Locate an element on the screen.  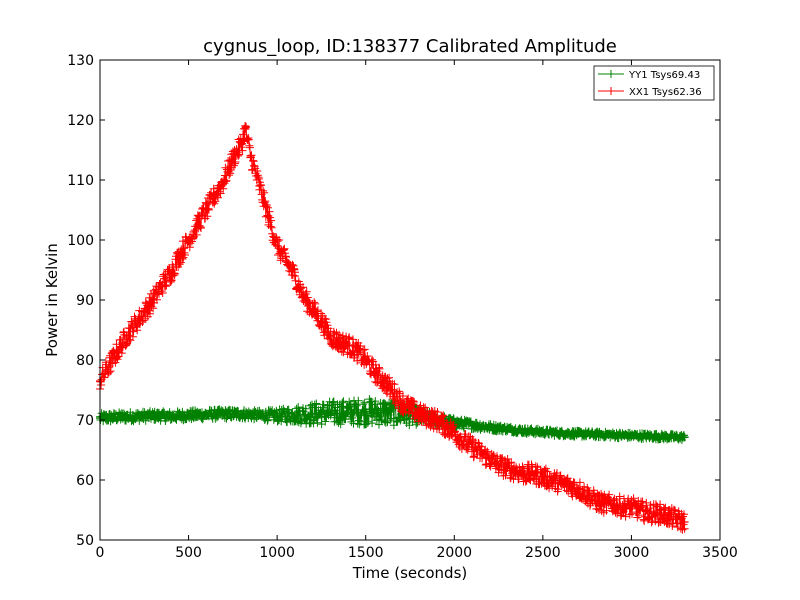
legend-box is located at coordinates (654, 83).